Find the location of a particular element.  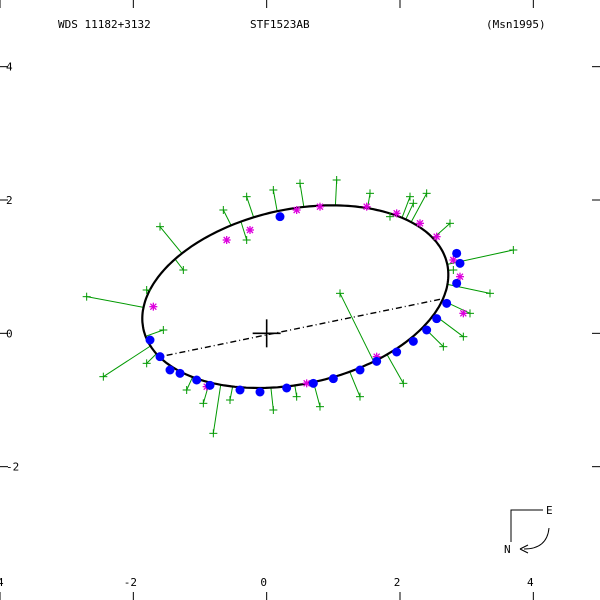

chart-title: STF1523AB is located at coordinates (280, 24).